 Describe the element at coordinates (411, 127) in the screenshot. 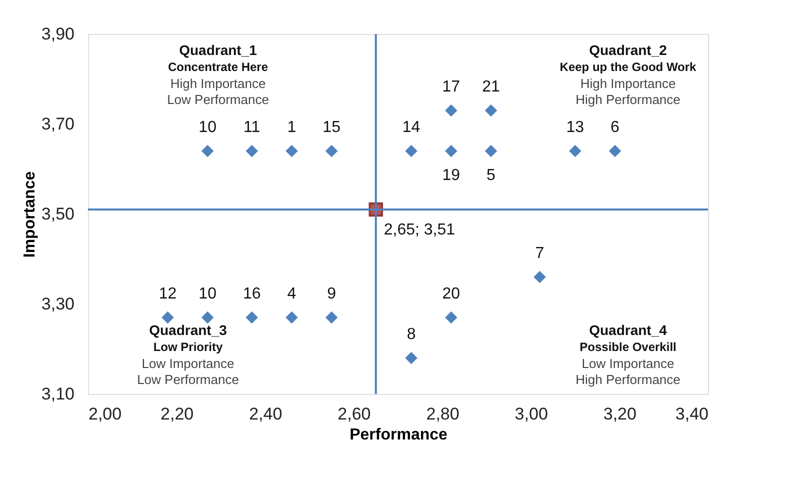

I see `series-label: 14` at that location.